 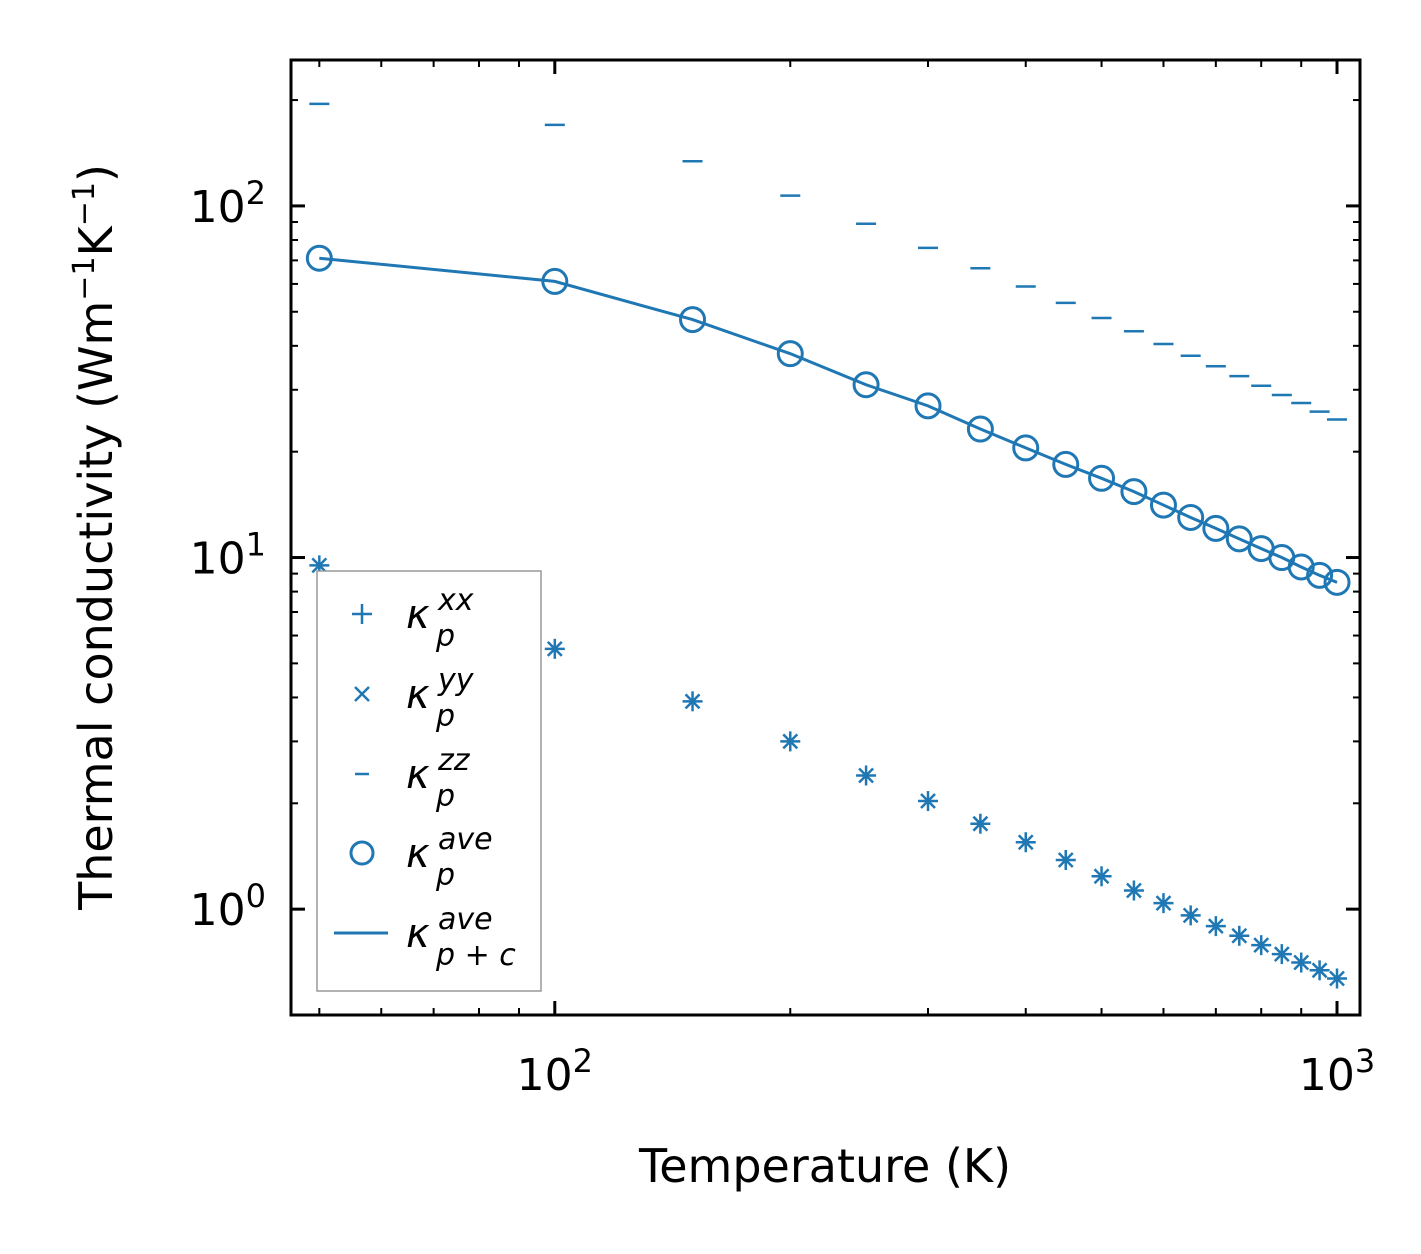 I want to click on legend-x-marker, so click(x=362, y=694).